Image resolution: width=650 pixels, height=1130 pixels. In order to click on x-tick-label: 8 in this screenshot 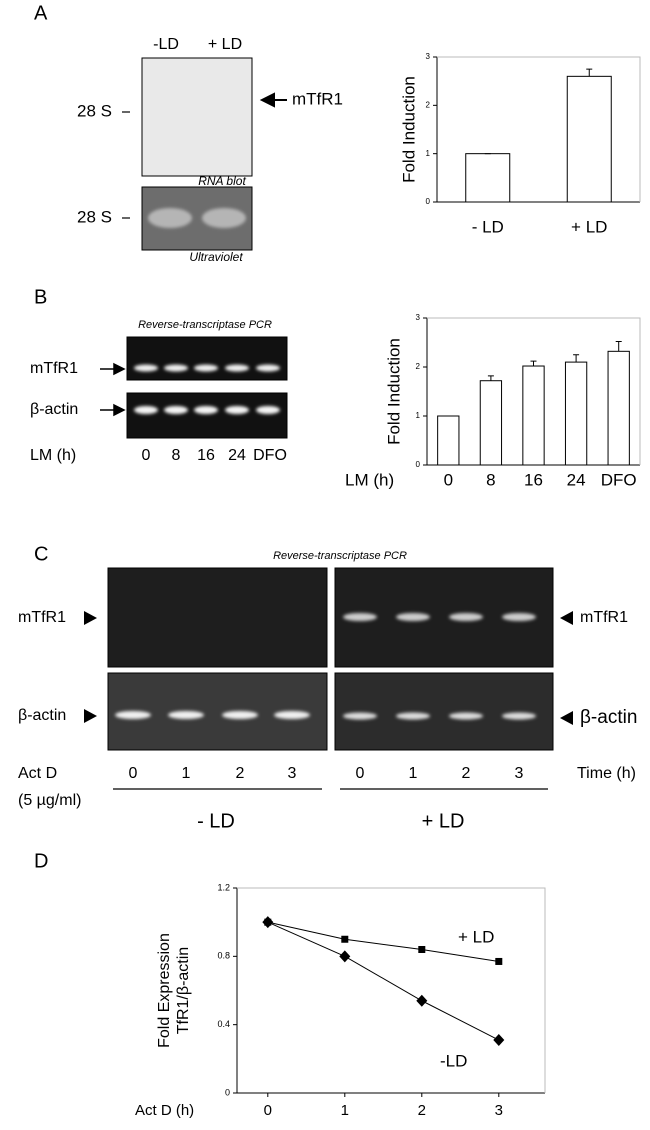, I will do `click(490, 479)`.